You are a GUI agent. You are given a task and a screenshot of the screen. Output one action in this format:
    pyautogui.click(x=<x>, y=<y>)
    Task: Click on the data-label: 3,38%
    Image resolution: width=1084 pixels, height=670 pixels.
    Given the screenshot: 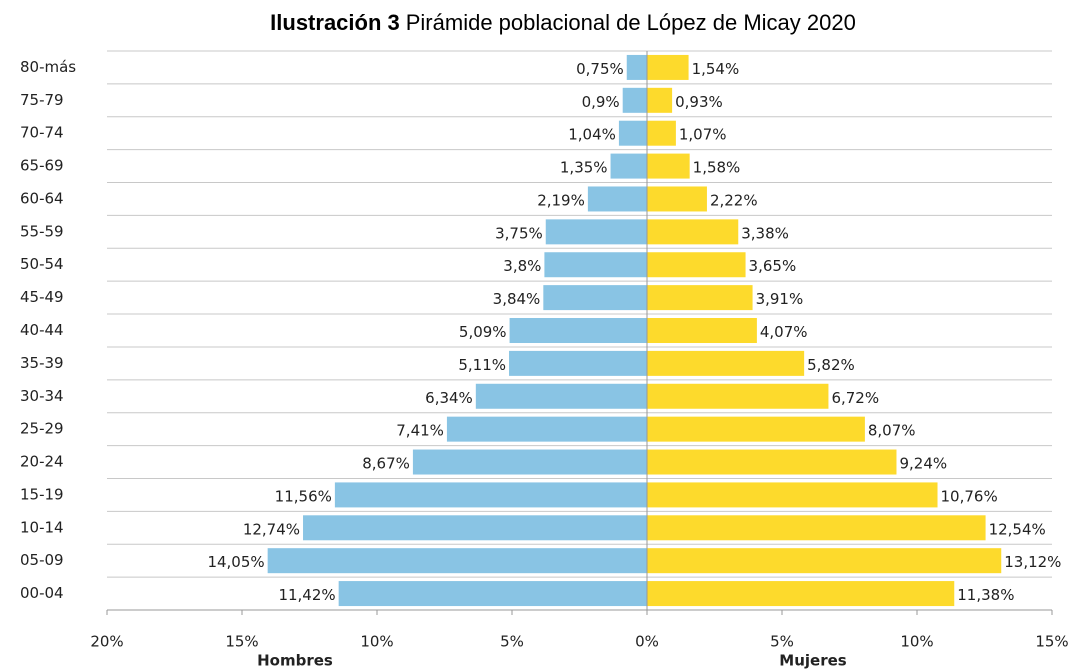 What is the action you would take?
    pyautogui.click(x=765, y=233)
    